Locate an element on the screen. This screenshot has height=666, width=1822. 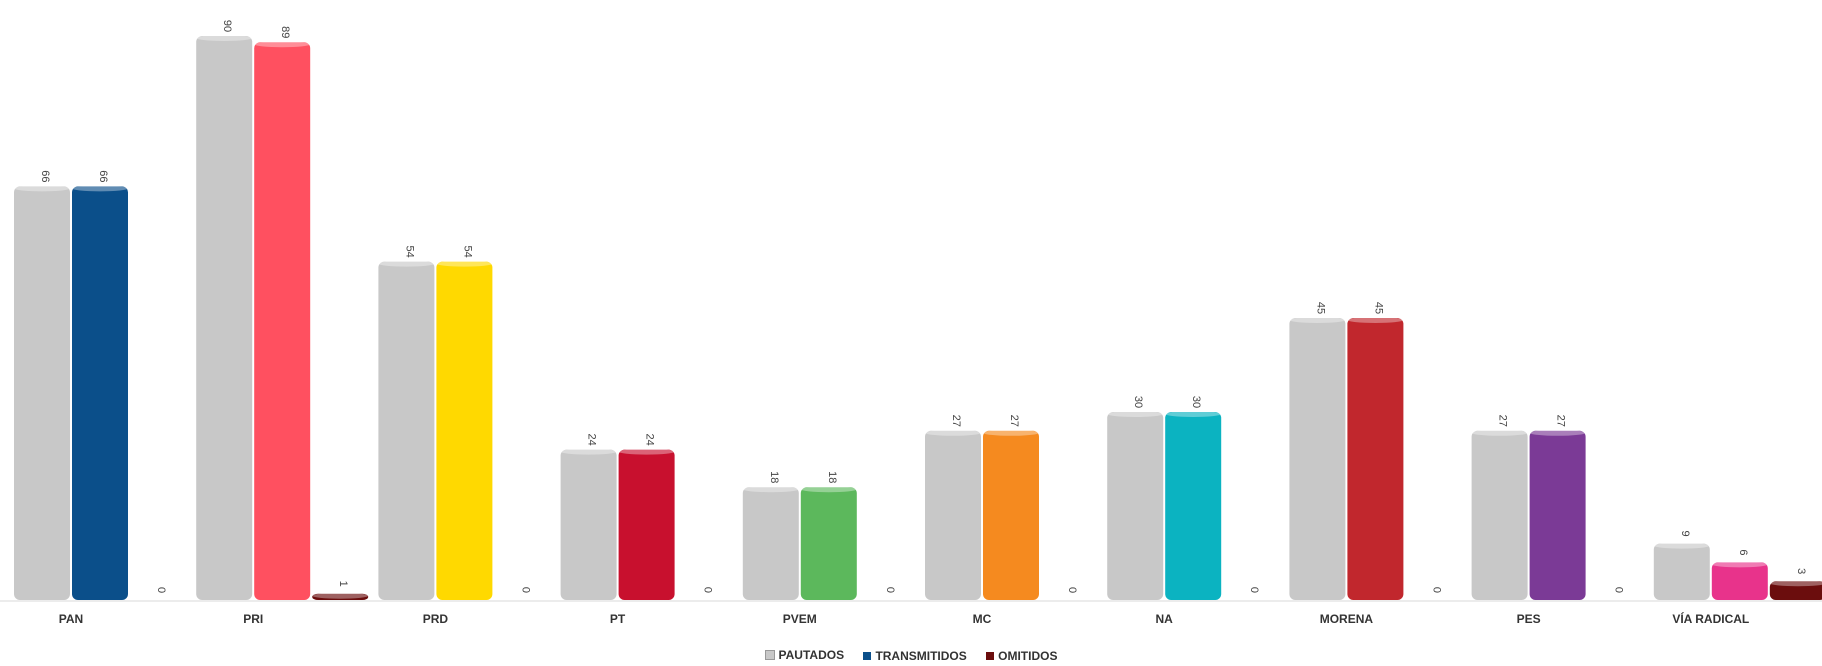
bar-pautados-mc is located at coordinates (953, 515).